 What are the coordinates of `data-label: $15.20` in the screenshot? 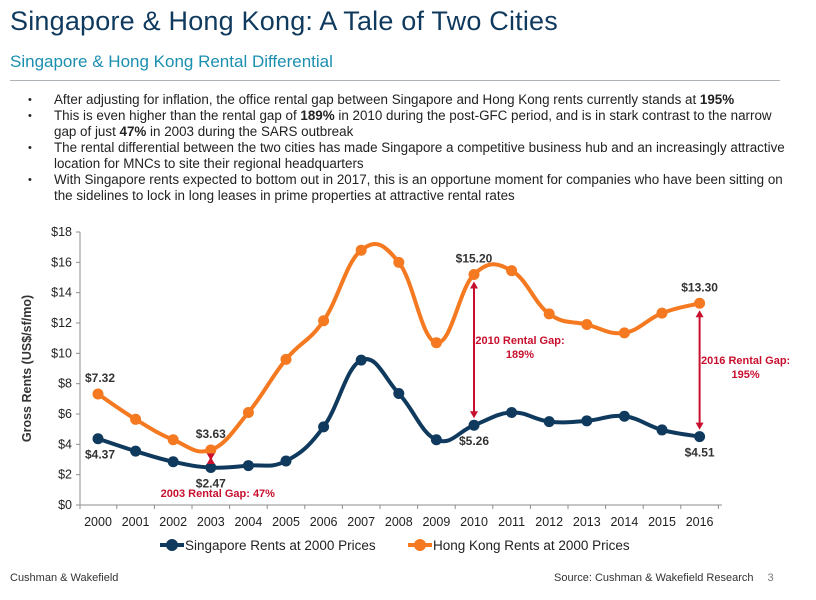 It's located at (474, 258).